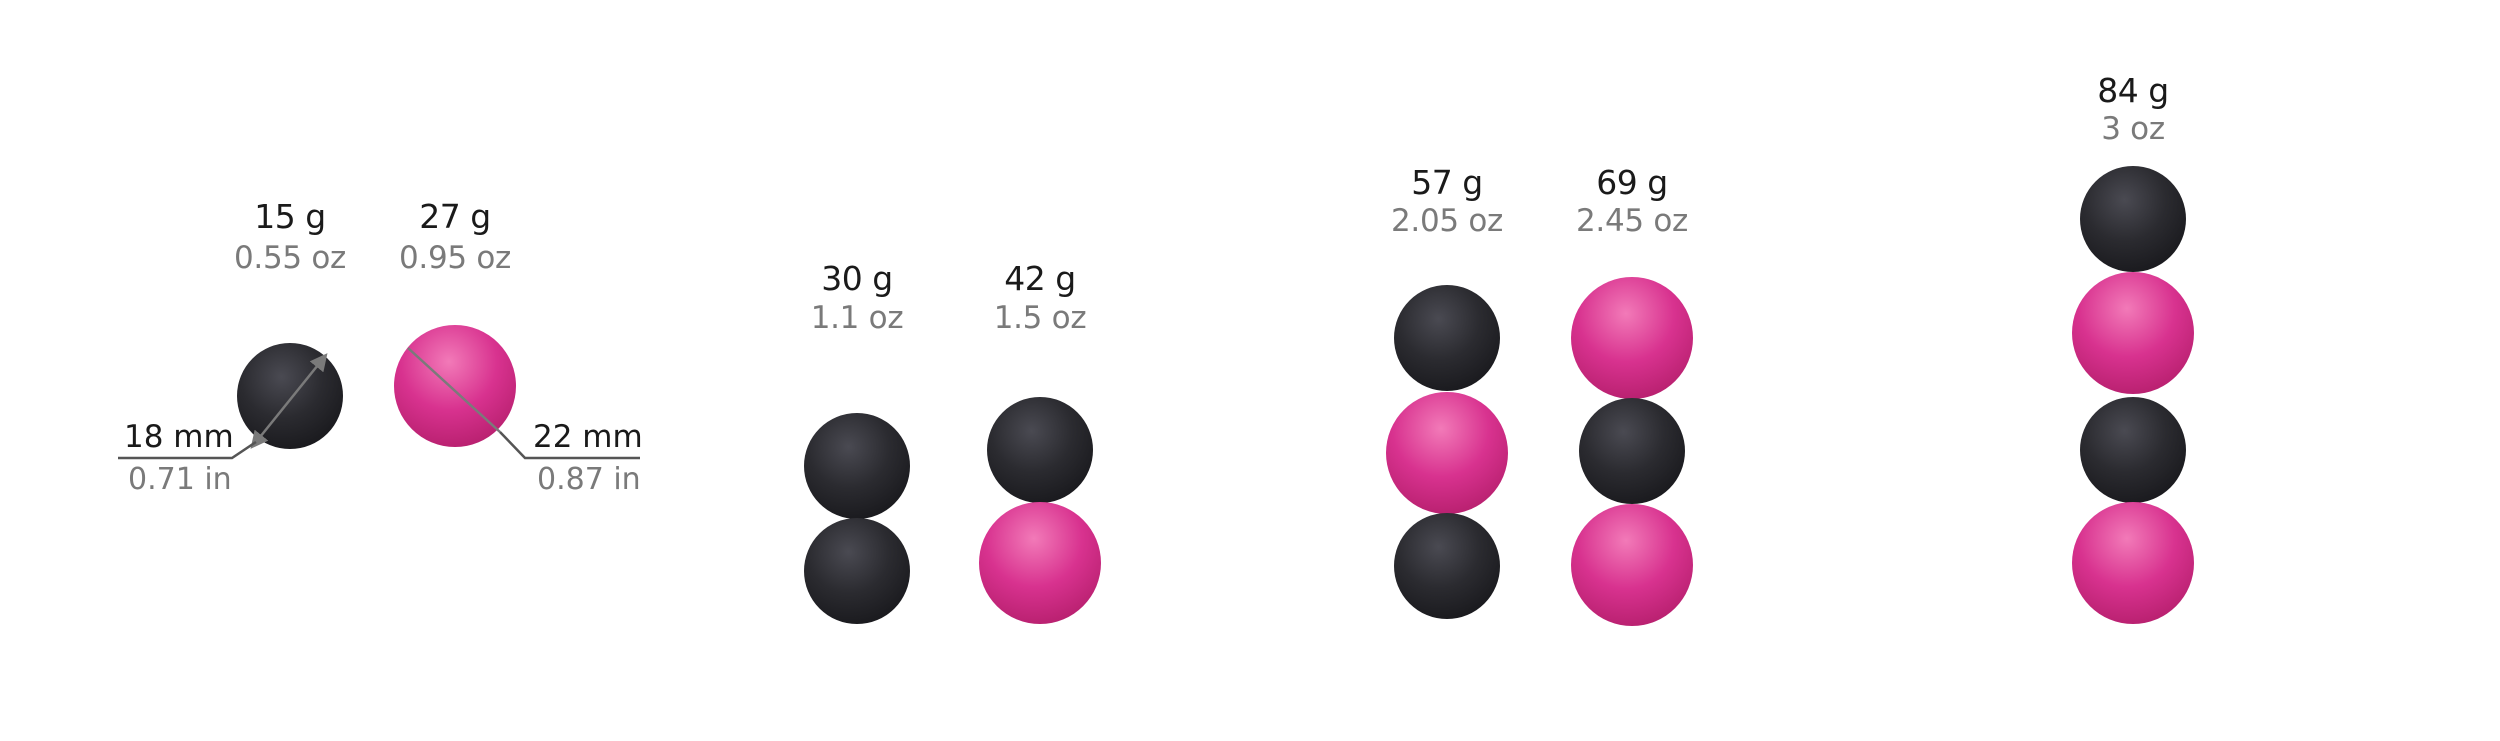 The height and width of the screenshot is (741, 2500). Describe the element at coordinates (1039, 278) in the screenshot. I see `weight-grams: 42 g` at that location.